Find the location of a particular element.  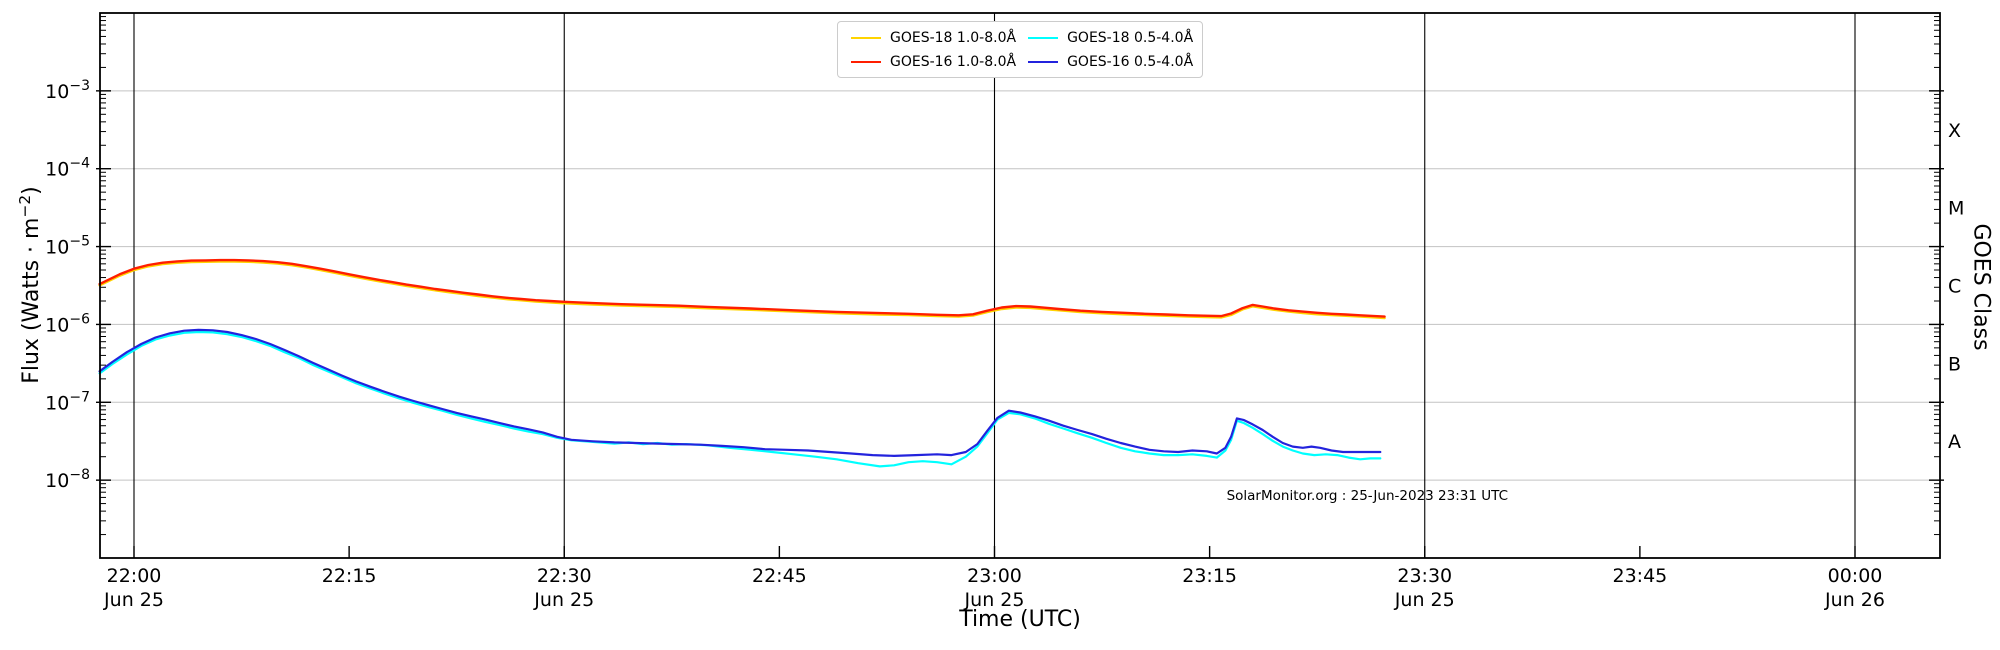

goes-class-letters: X M C B A is located at coordinates (1956, 286).